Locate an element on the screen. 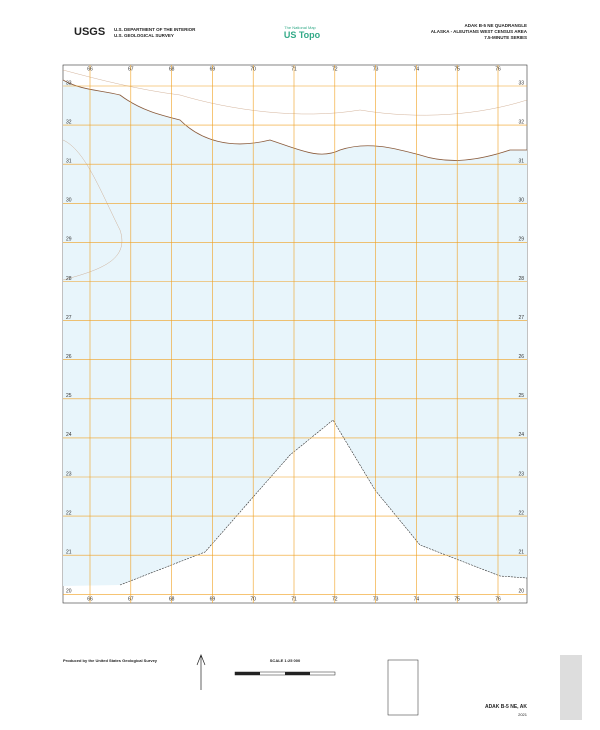  usgs-logo: USGS is located at coordinates (89, 32).